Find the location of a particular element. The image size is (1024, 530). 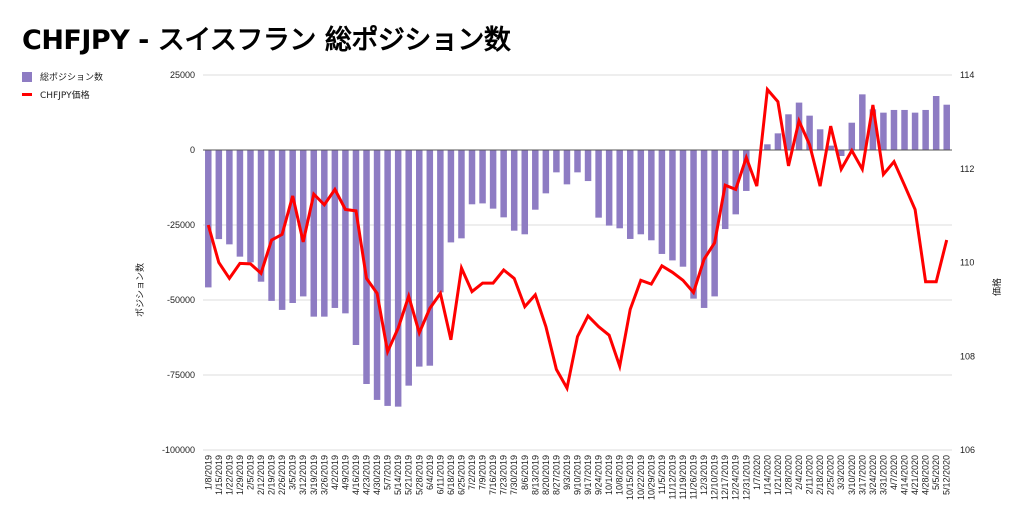

x-tick-label: 4/23/2019 is located at coordinates (367, 475).